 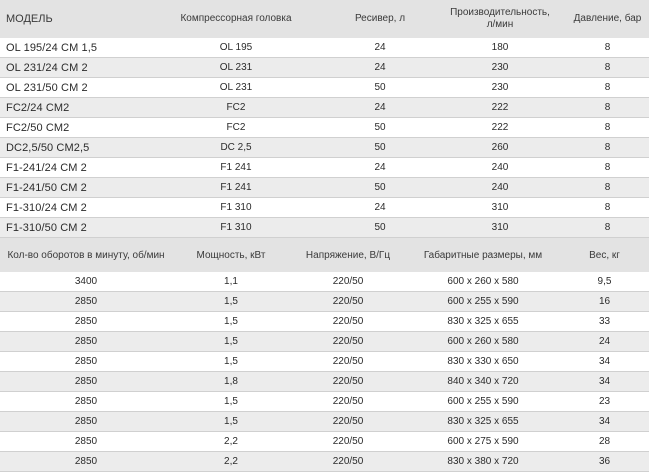 I want to click on cell-power: 1,8, so click(x=231, y=381).